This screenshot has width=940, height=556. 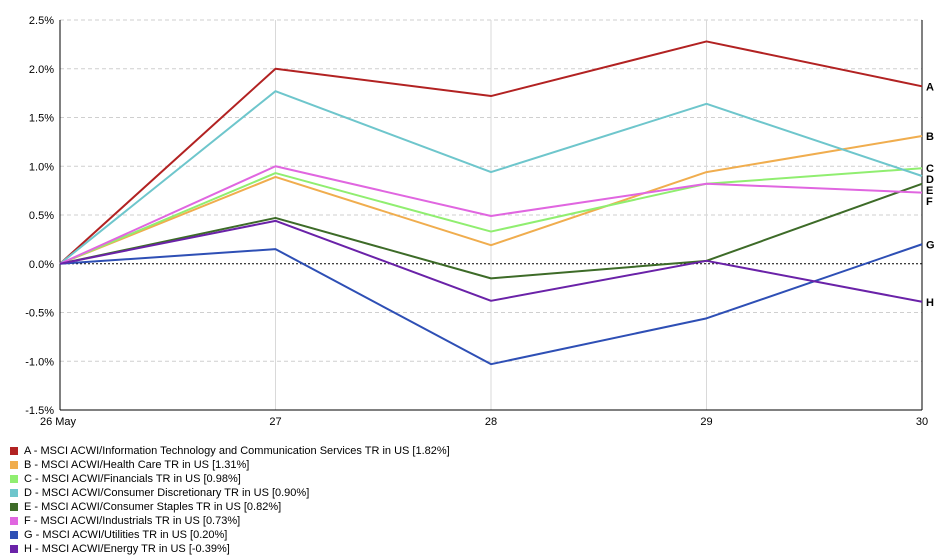 What do you see at coordinates (930, 169) in the screenshot?
I see `series-end-label-c: C` at bounding box center [930, 169].